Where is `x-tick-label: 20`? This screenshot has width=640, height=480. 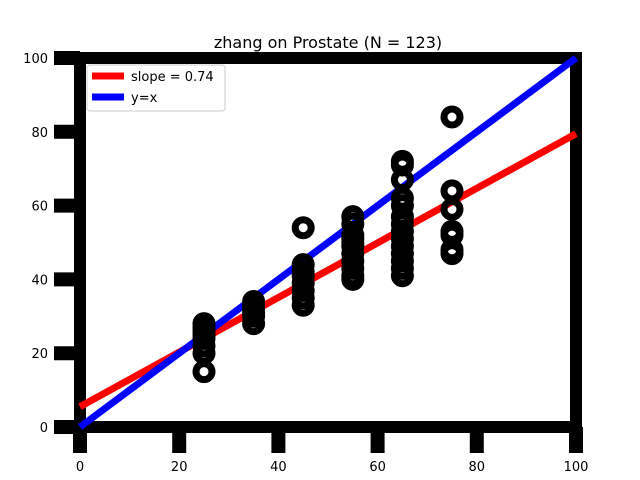
x-tick-label: 20 is located at coordinates (179, 467).